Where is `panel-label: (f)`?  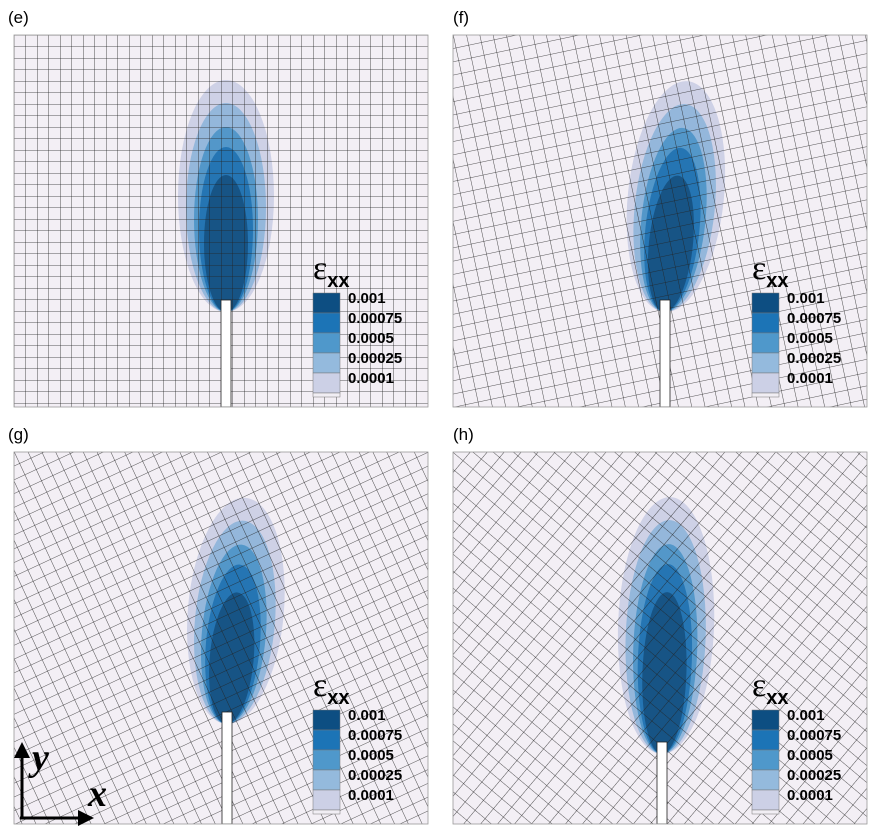 panel-label: (f) is located at coordinates (461, 17).